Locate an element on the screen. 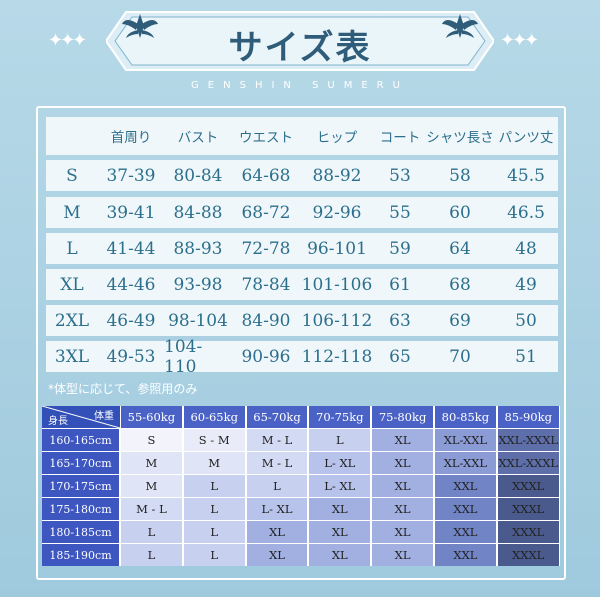  height-row-header: 180-185cm is located at coordinates (80, 532).